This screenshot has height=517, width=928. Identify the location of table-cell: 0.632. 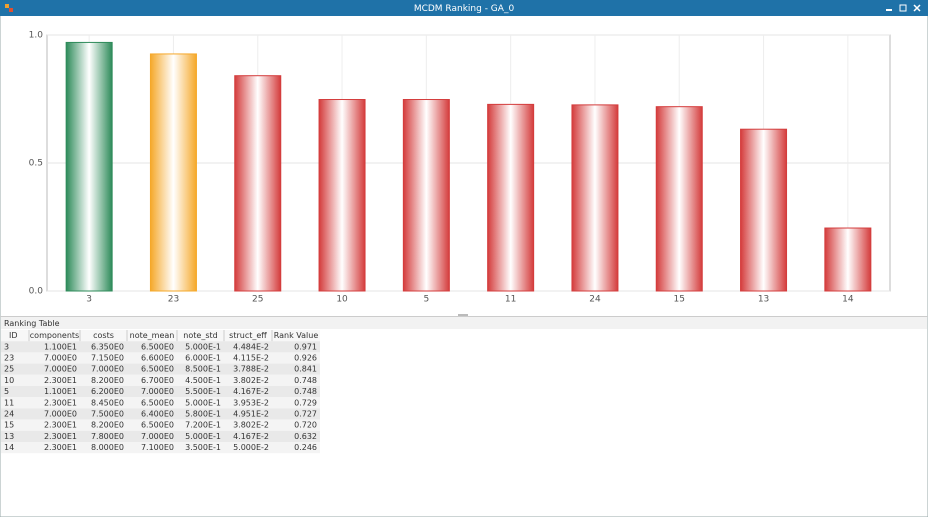
(305, 436).